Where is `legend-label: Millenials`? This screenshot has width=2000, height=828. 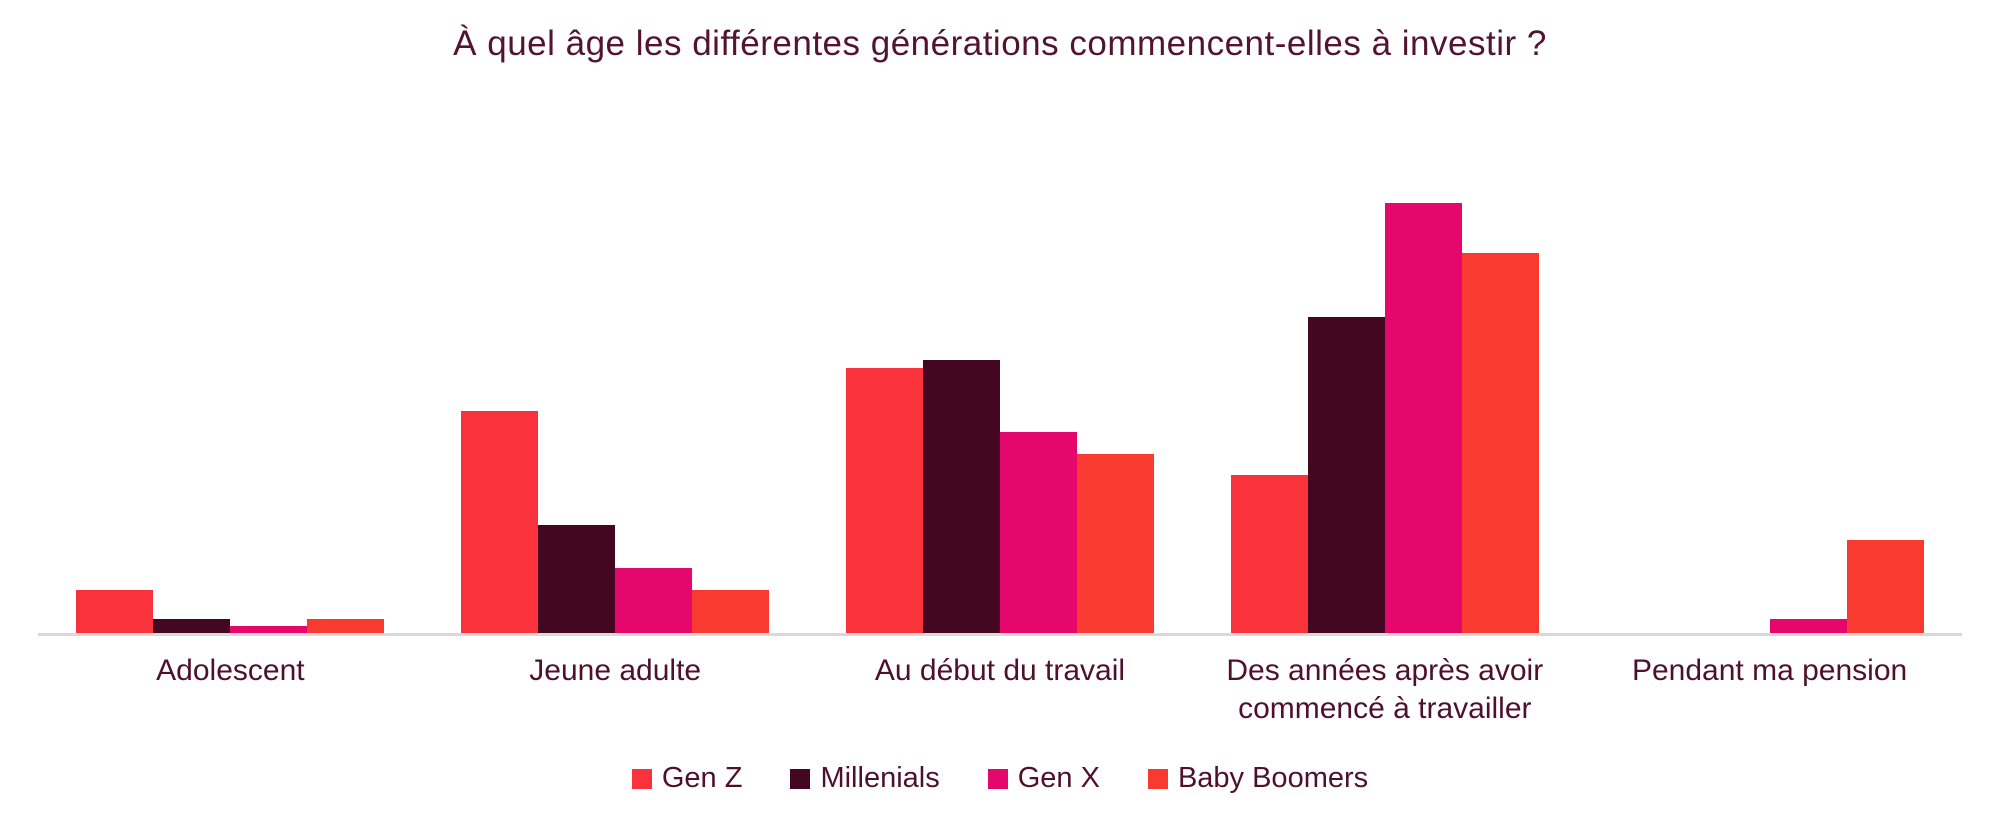 legend-label: Millenials is located at coordinates (880, 778).